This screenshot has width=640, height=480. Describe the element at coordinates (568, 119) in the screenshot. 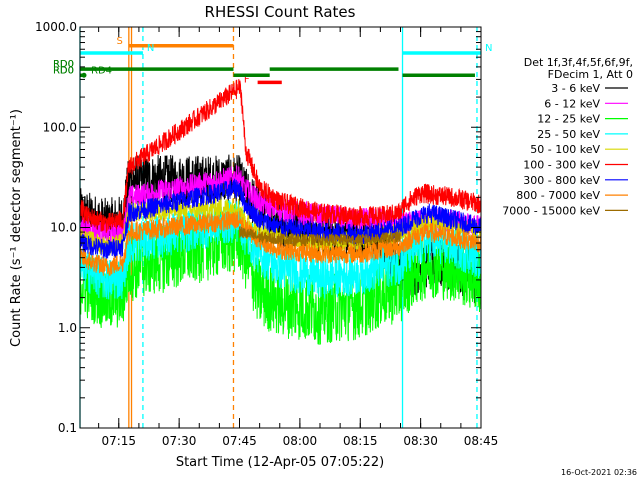

I see `legend-entry-label: 12 - 25 keV` at that location.